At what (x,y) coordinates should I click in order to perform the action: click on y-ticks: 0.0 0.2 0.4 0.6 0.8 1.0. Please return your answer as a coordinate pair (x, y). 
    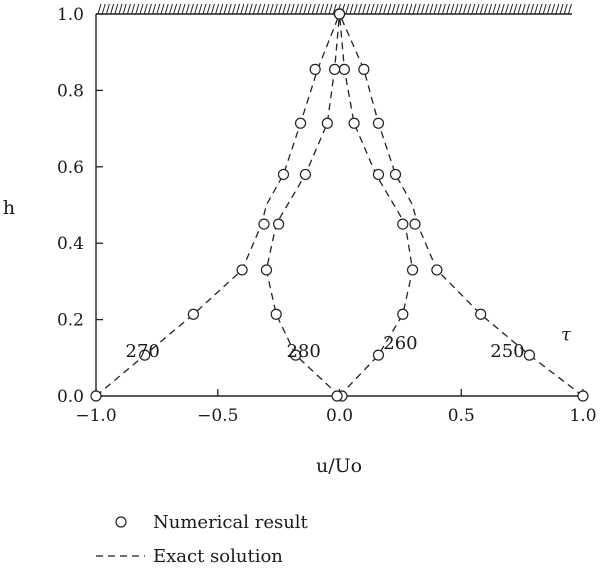
    Looking at the image, I should click on (80, 206).